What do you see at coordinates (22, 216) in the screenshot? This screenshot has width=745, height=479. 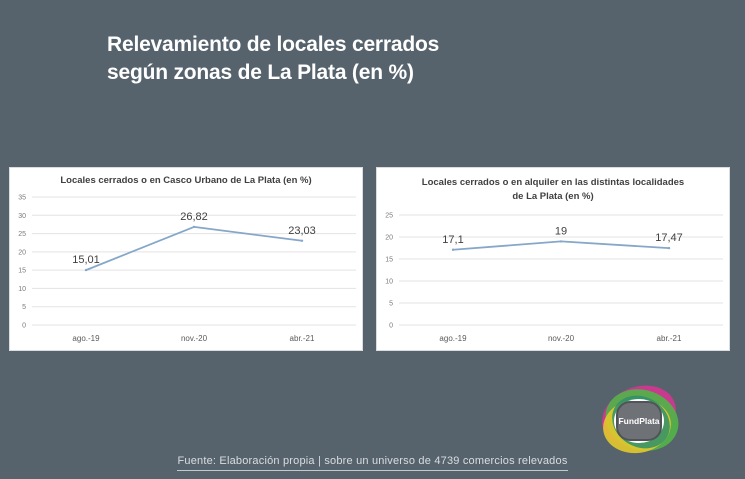 I see `y-tick-label: 30` at bounding box center [22, 216].